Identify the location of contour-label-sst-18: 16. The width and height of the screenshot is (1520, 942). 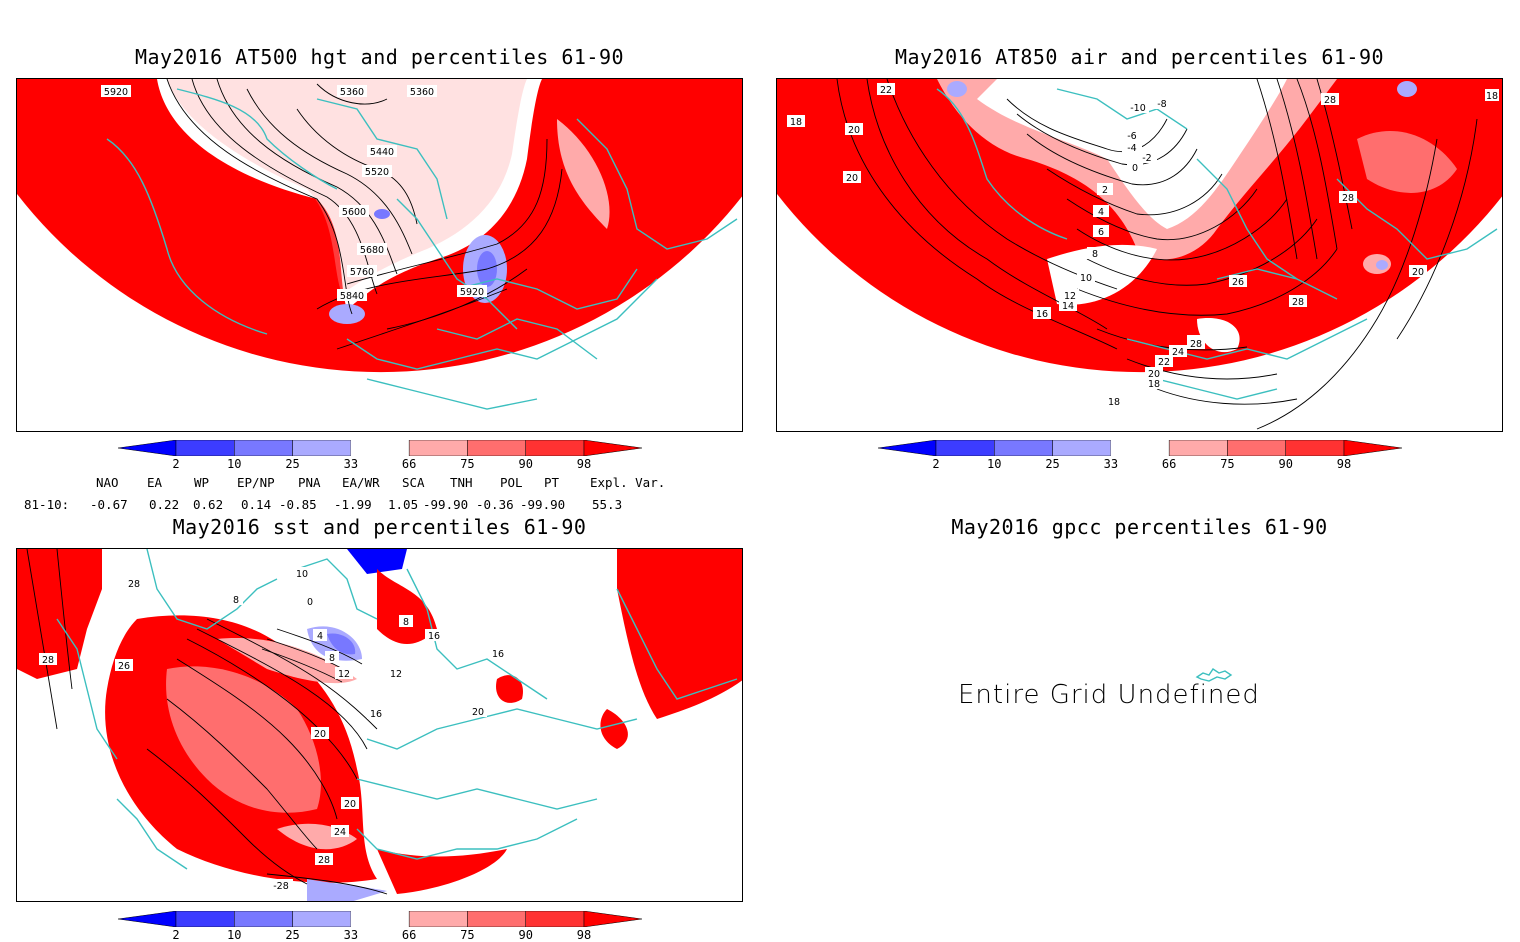
(498, 654).